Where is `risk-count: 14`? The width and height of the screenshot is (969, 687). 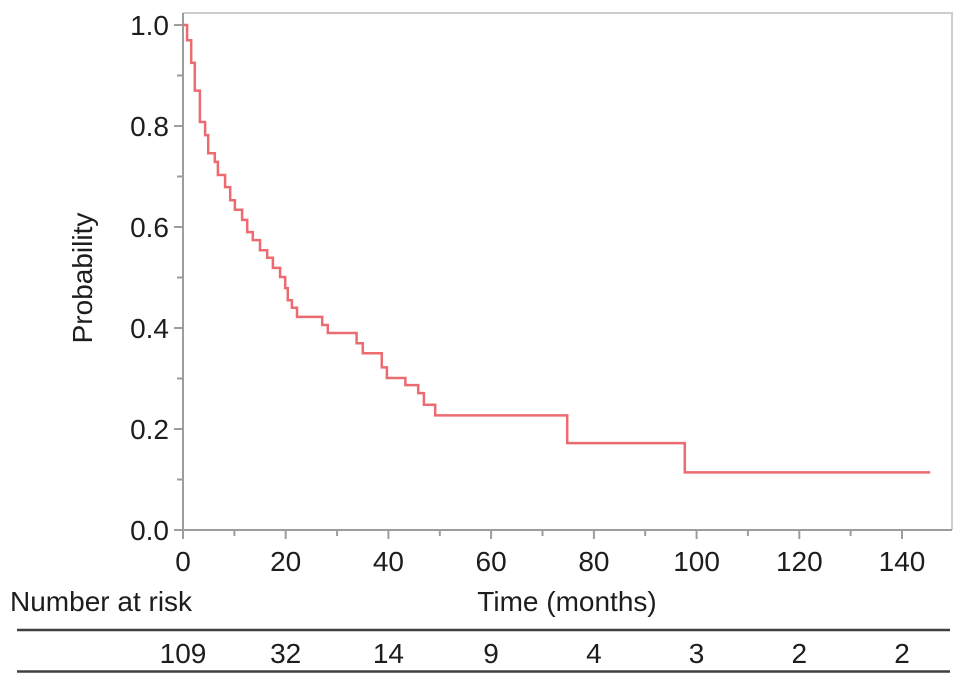 risk-count: 14 is located at coordinates (388, 653).